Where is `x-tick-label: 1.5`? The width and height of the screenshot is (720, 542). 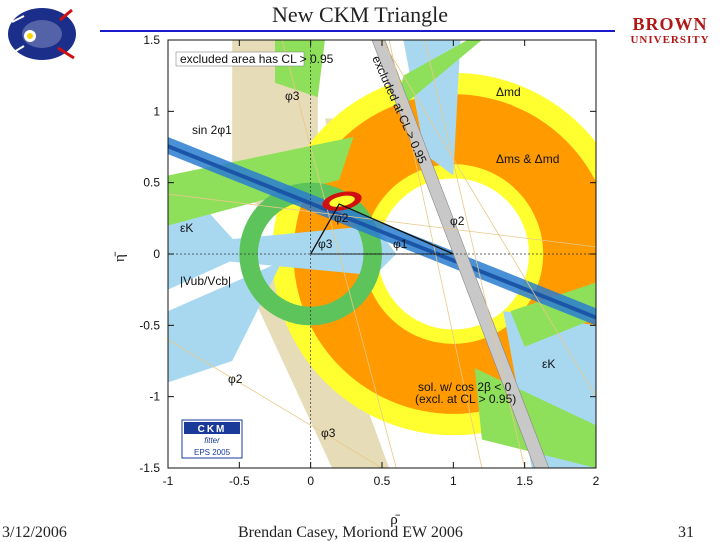
x-tick-label: 1.5 is located at coordinates (524, 481).